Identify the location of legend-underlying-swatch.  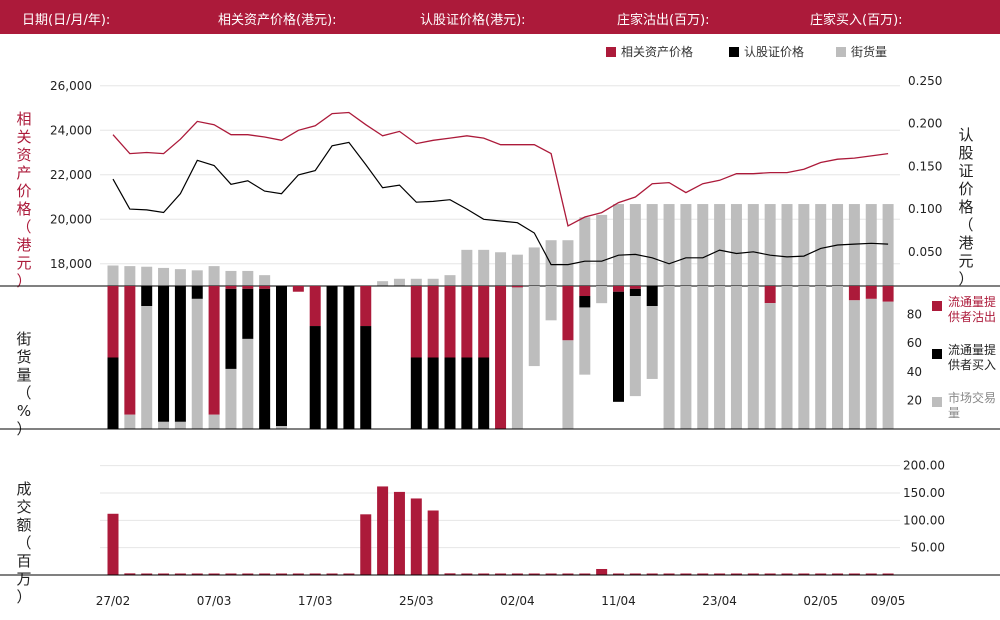
(611, 52).